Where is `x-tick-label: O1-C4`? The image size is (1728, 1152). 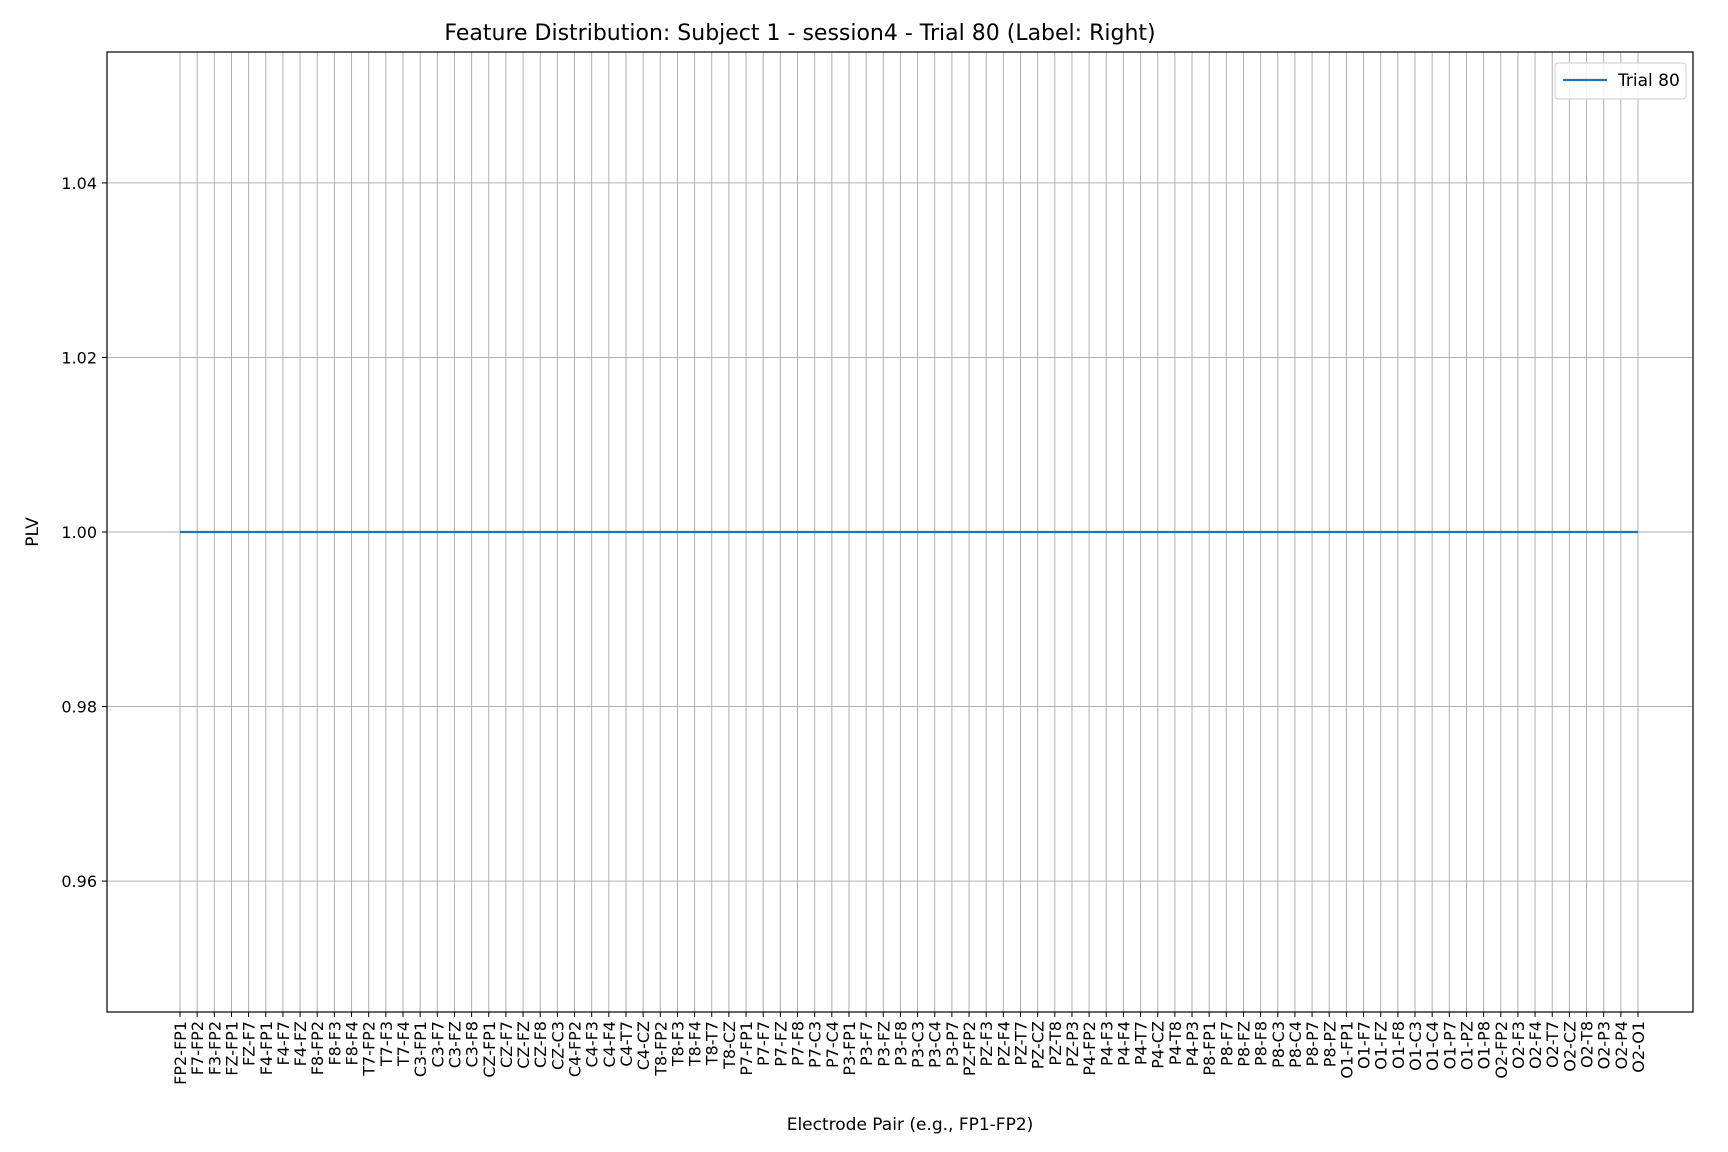 x-tick-label: O1-C4 is located at coordinates (1432, 1046).